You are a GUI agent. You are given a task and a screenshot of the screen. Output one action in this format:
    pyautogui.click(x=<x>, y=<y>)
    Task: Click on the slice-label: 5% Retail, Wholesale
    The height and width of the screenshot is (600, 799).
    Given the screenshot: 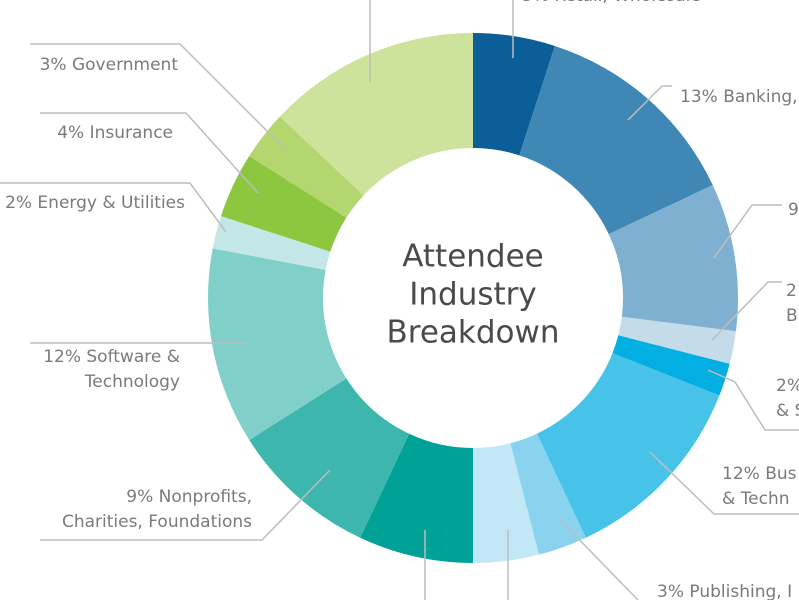 What is the action you would take?
    pyautogui.click(x=611, y=3)
    